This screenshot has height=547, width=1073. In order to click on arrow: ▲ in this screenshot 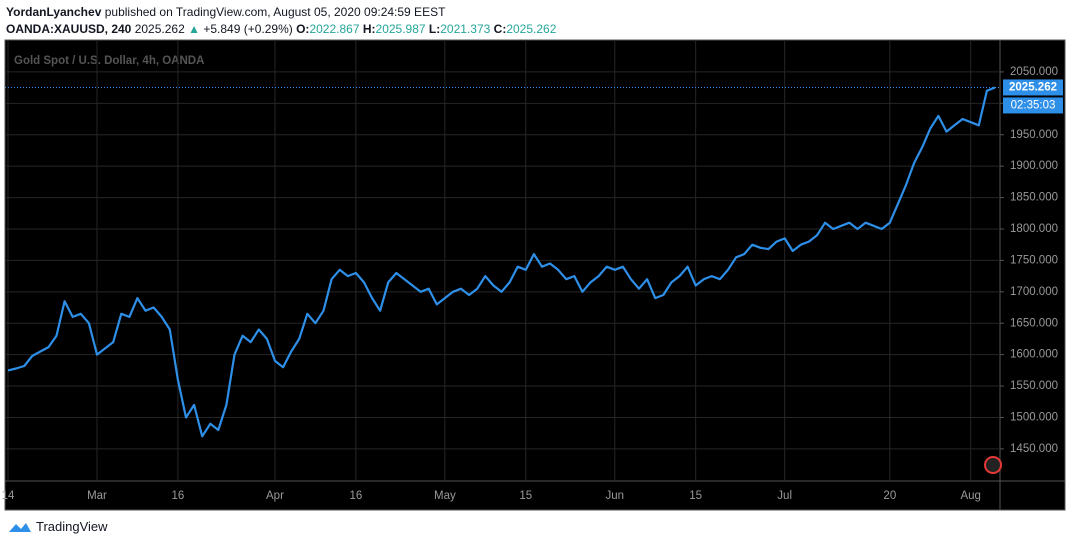, I will do `click(194, 29)`.